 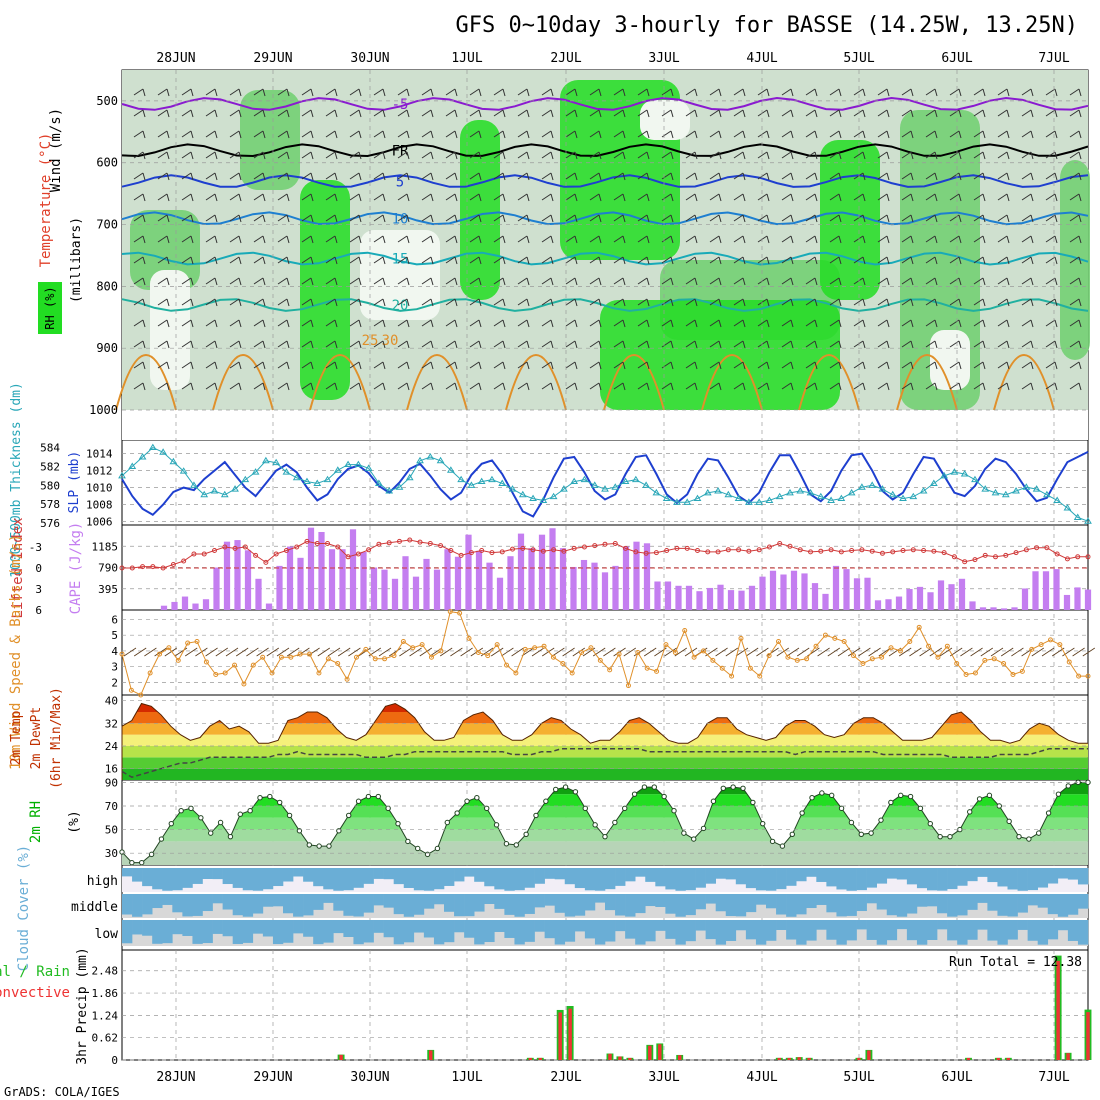 What do you see at coordinates (46, 200) in the screenshot?
I see `axis-label: Temperature (°C)` at bounding box center [46, 200].